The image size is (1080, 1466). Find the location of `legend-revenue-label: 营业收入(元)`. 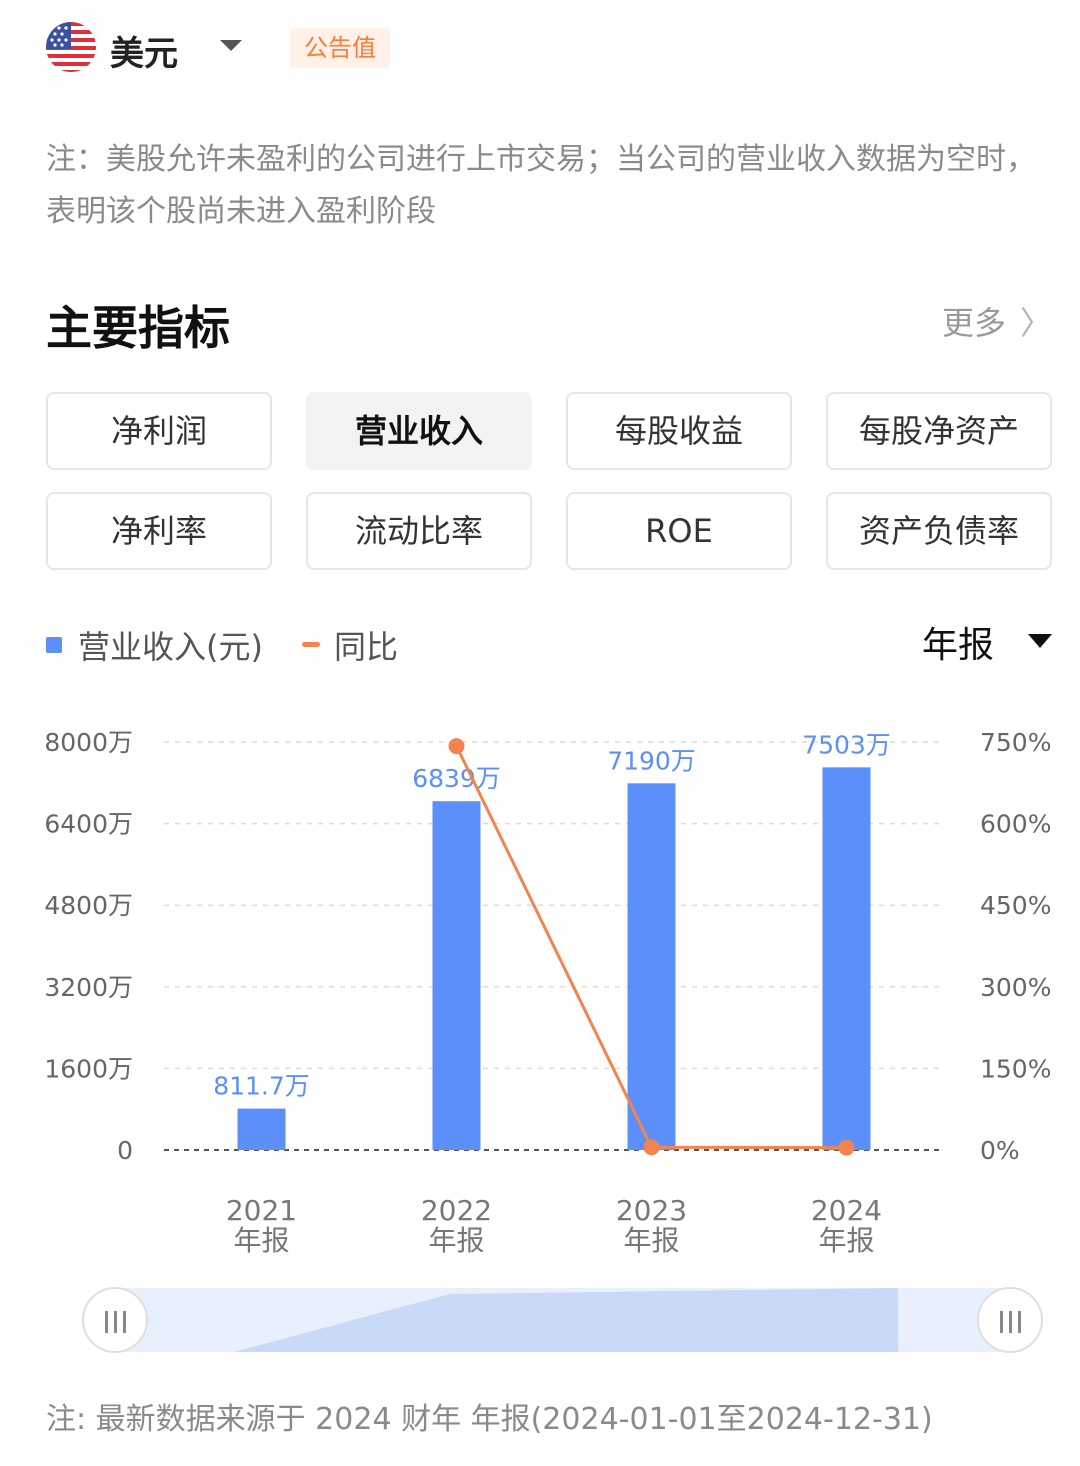

legend-revenue-label: 营业收入(元) is located at coordinates (170, 647).